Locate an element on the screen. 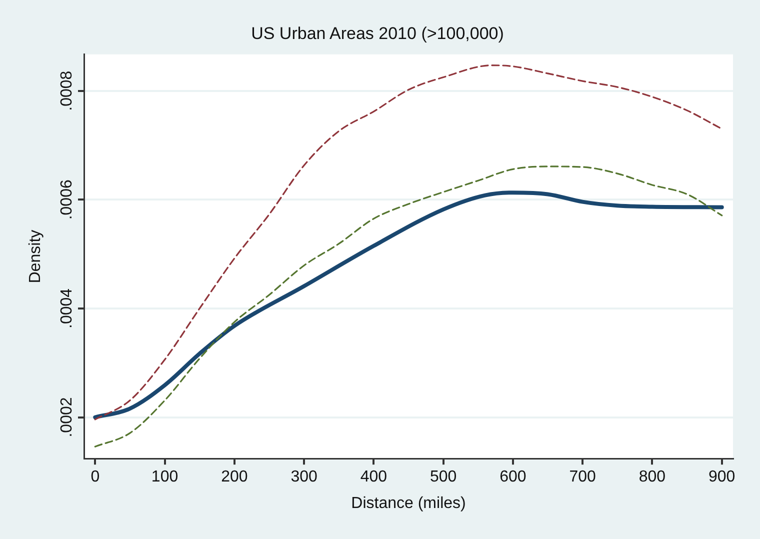 Image resolution: width=760 pixels, height=539 pixels. y-tick-label: .0002 is located at coordinates (67, 417).